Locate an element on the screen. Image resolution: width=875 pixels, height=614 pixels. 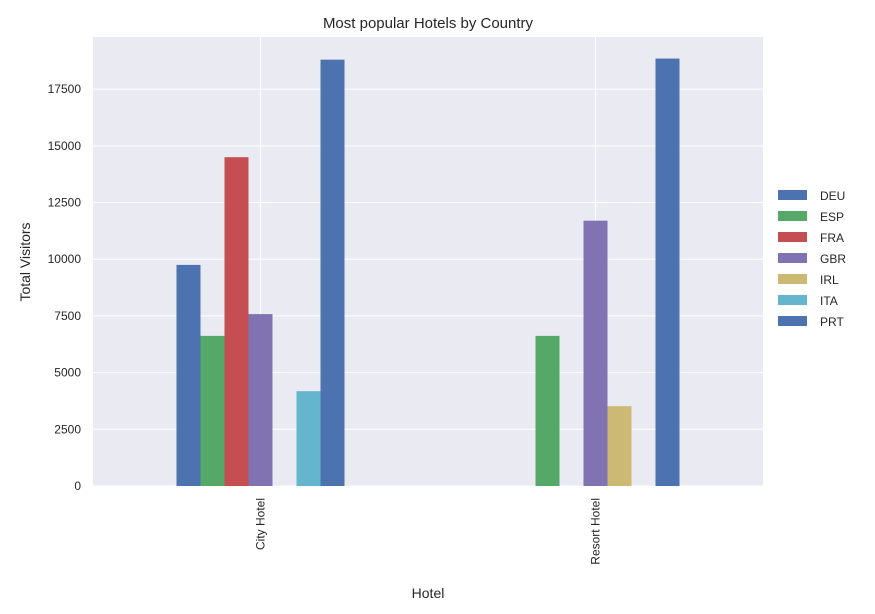
x-tick-label: City Hotel is located at coordinates (261, 524).